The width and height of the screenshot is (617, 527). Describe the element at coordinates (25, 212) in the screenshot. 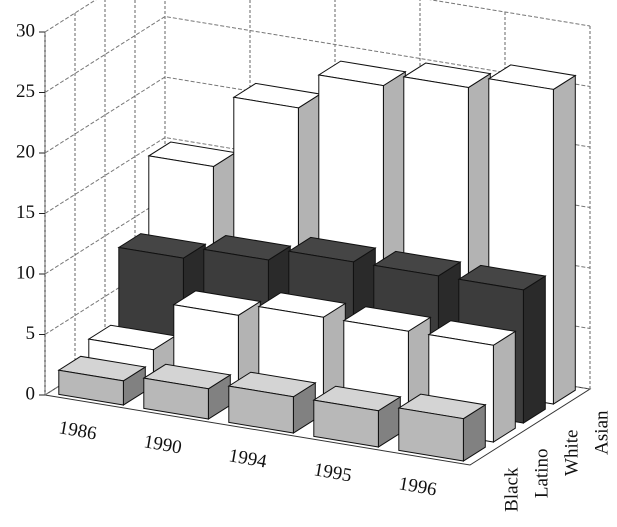

I see `y-tick-label: 15` at that location.